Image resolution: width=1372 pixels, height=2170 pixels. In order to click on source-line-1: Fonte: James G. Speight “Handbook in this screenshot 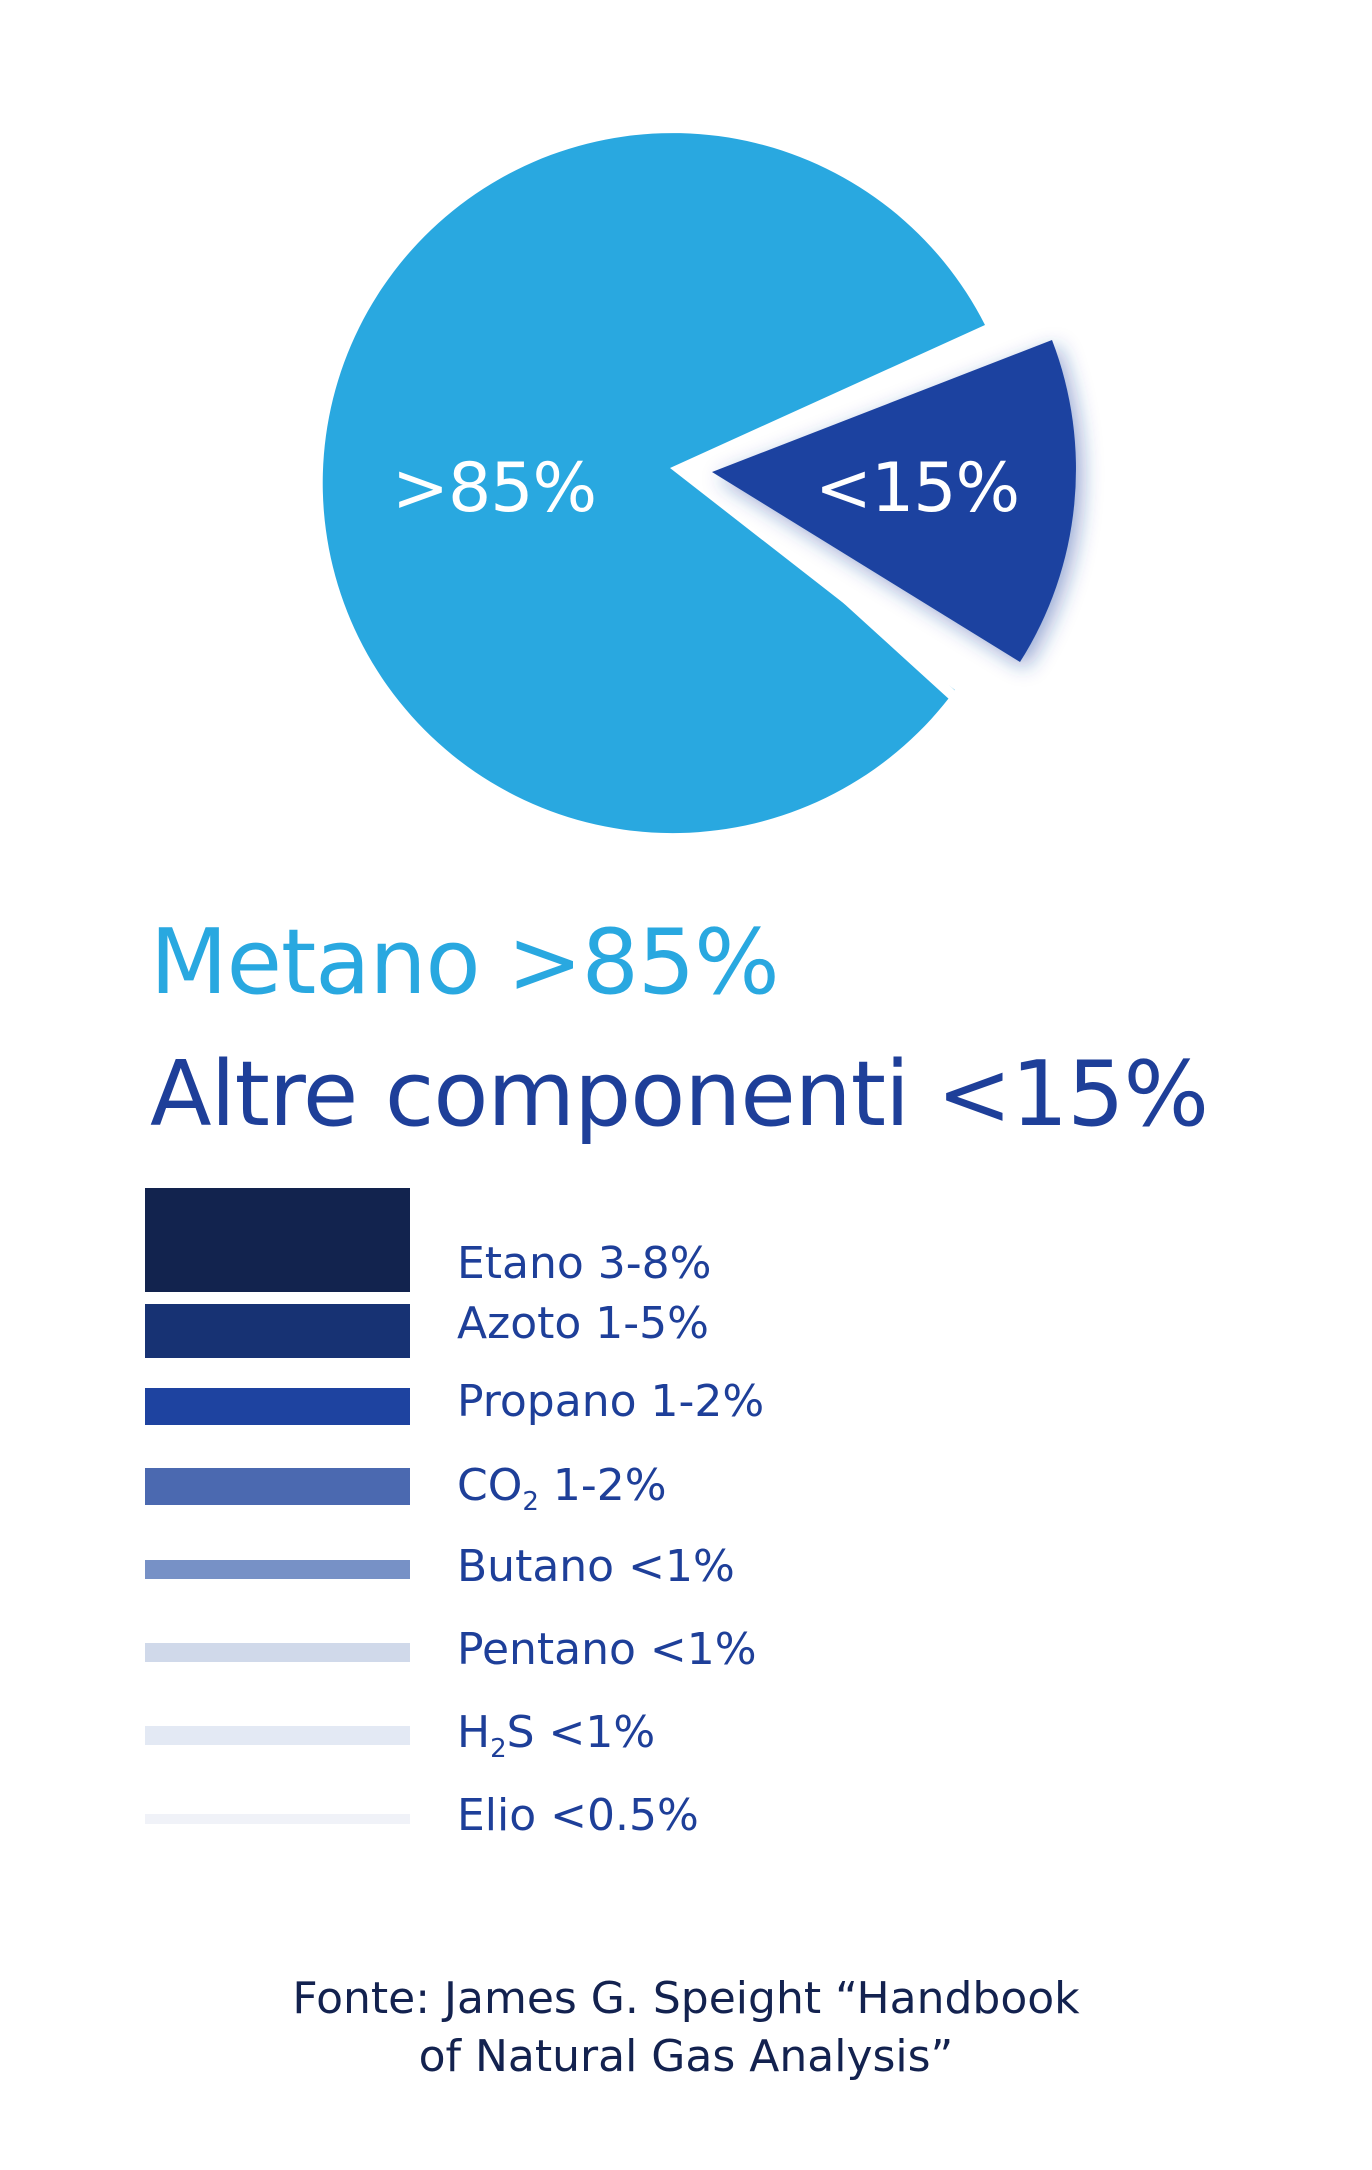, I will do `click(686, 1998)`.